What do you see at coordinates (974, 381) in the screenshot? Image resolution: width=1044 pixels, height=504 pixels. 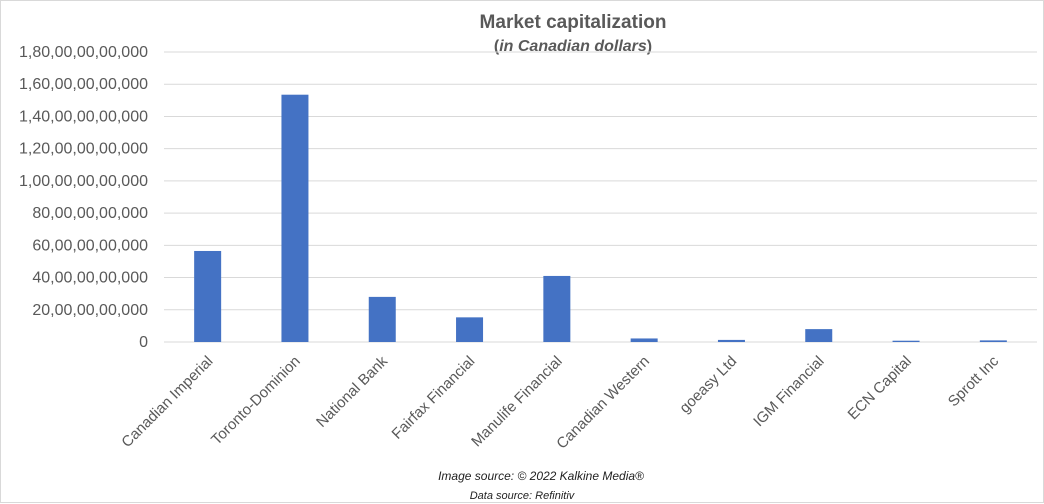 I see `x-tick-label: Sprott Inc` at bounding box center [974, 381].